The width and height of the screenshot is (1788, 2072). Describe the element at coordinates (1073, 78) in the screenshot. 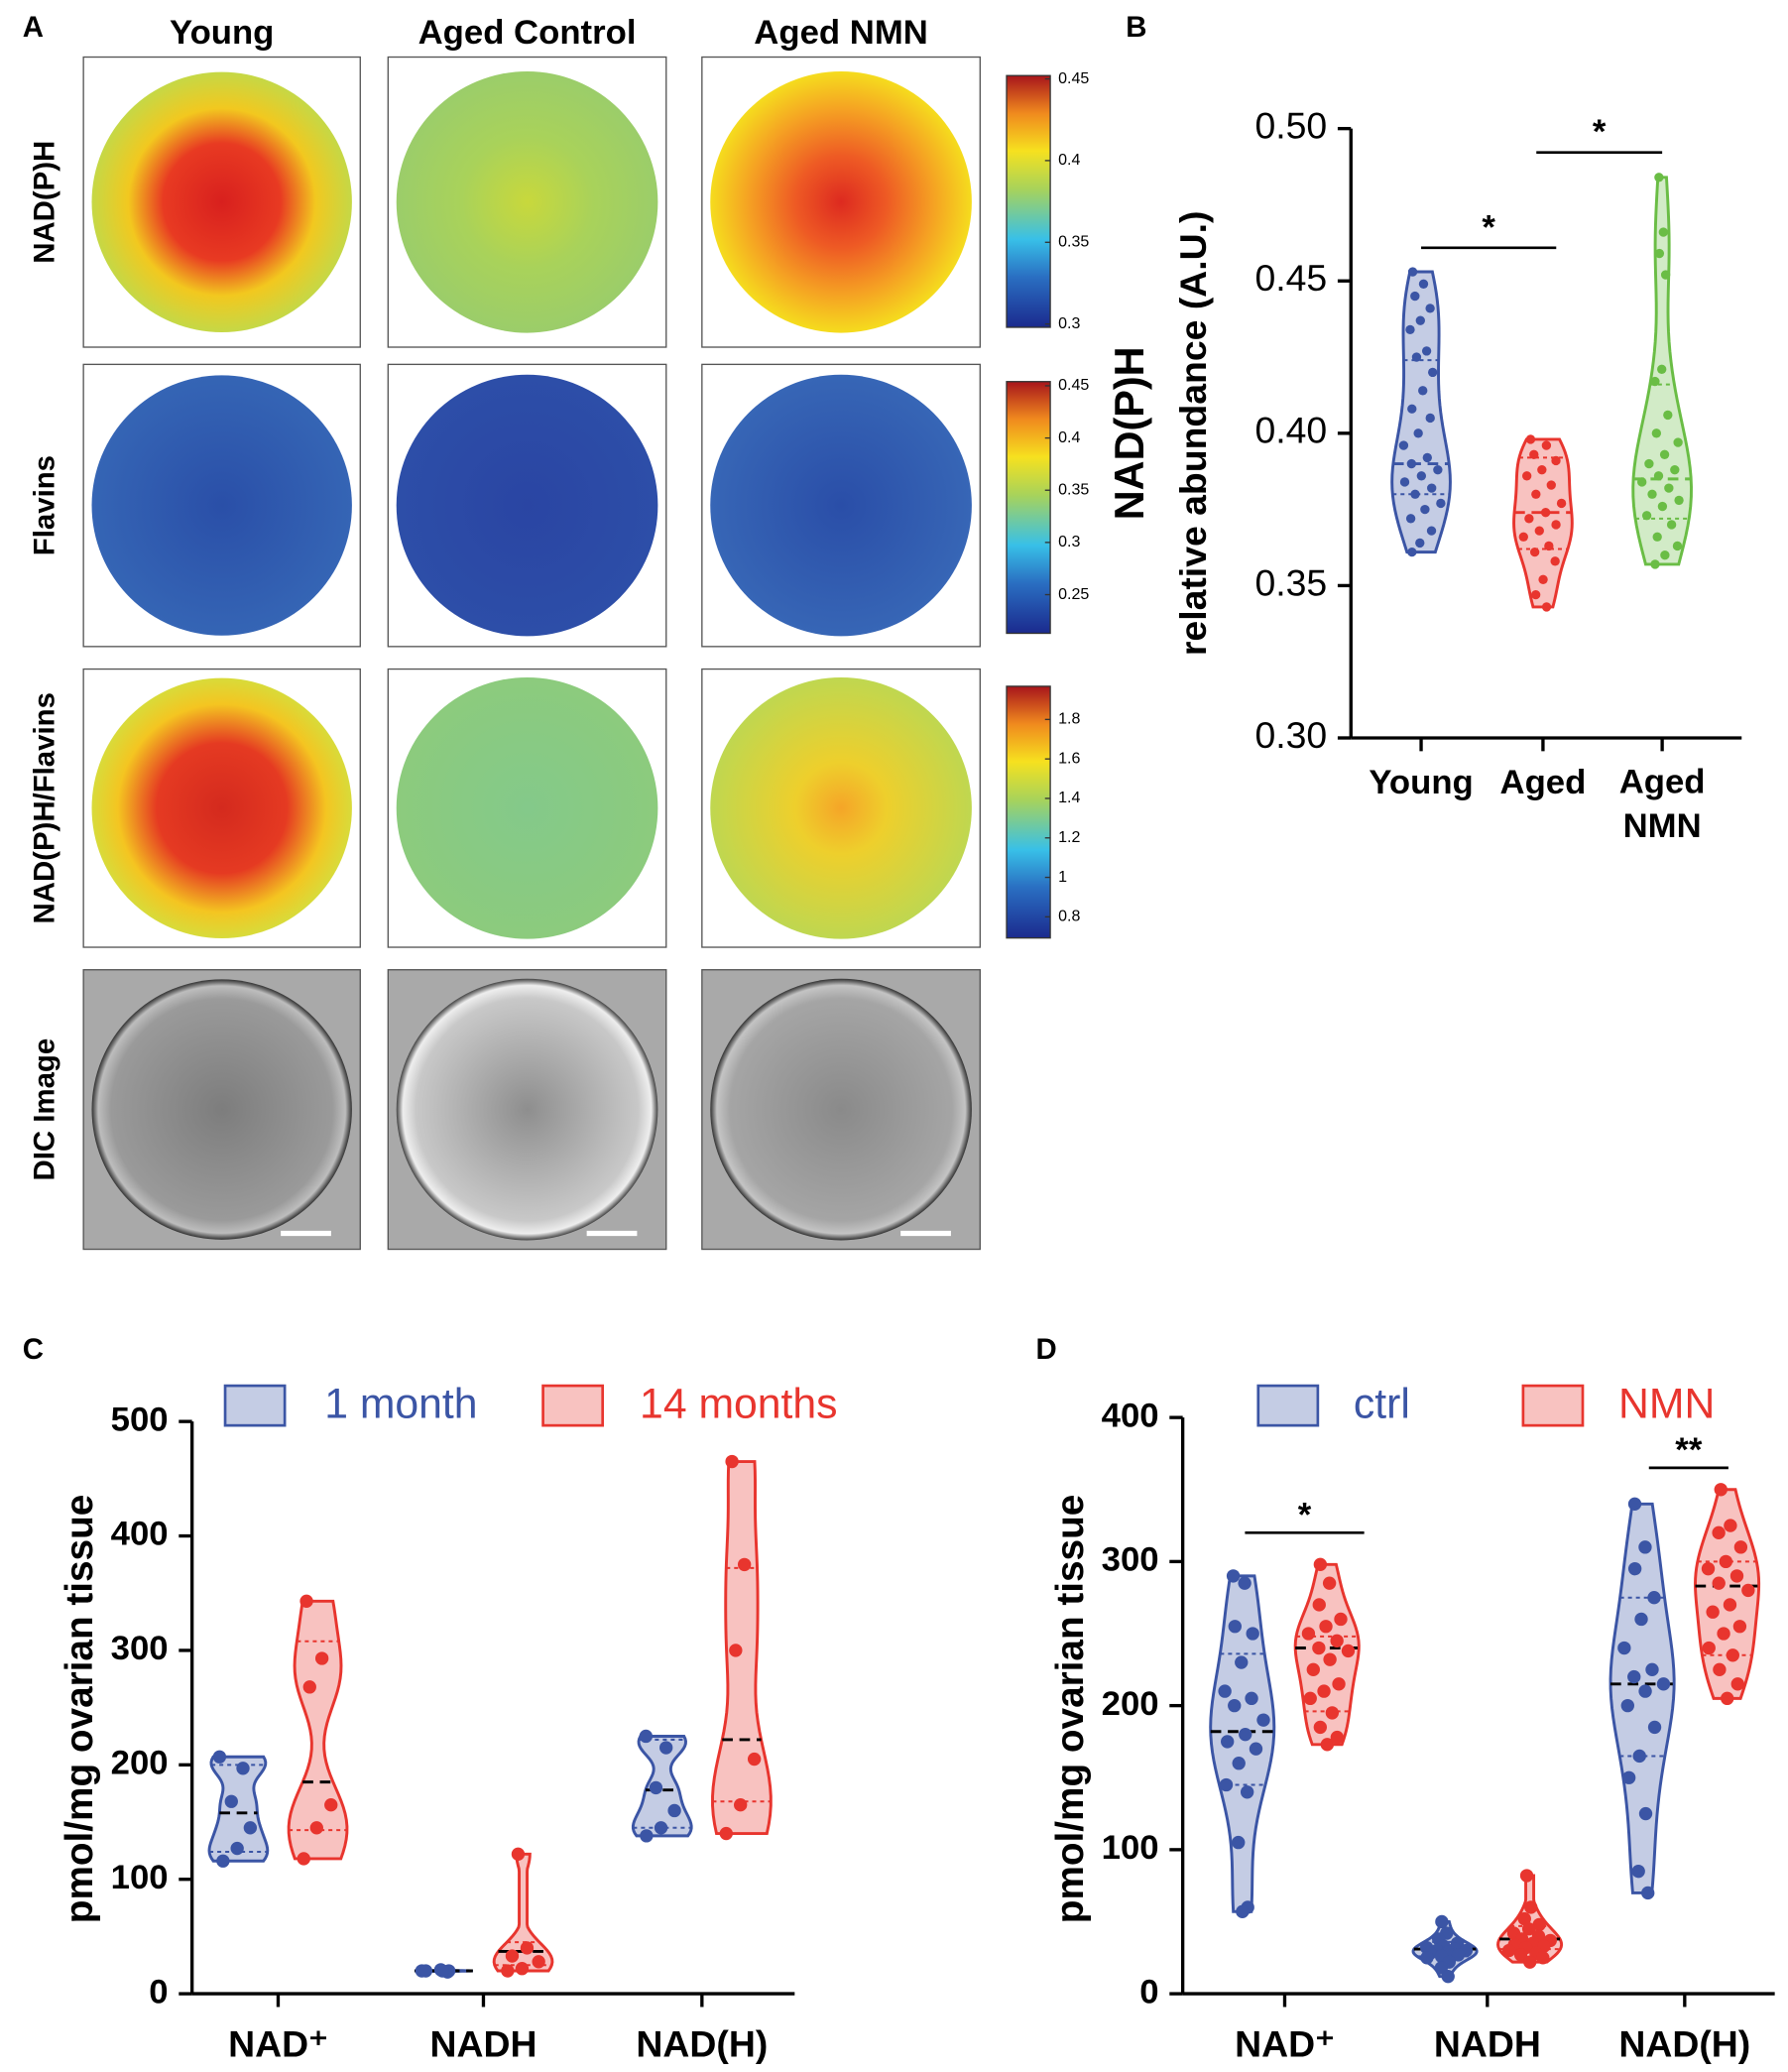

I see `colorbar-tick-label: 0.45` at that location.